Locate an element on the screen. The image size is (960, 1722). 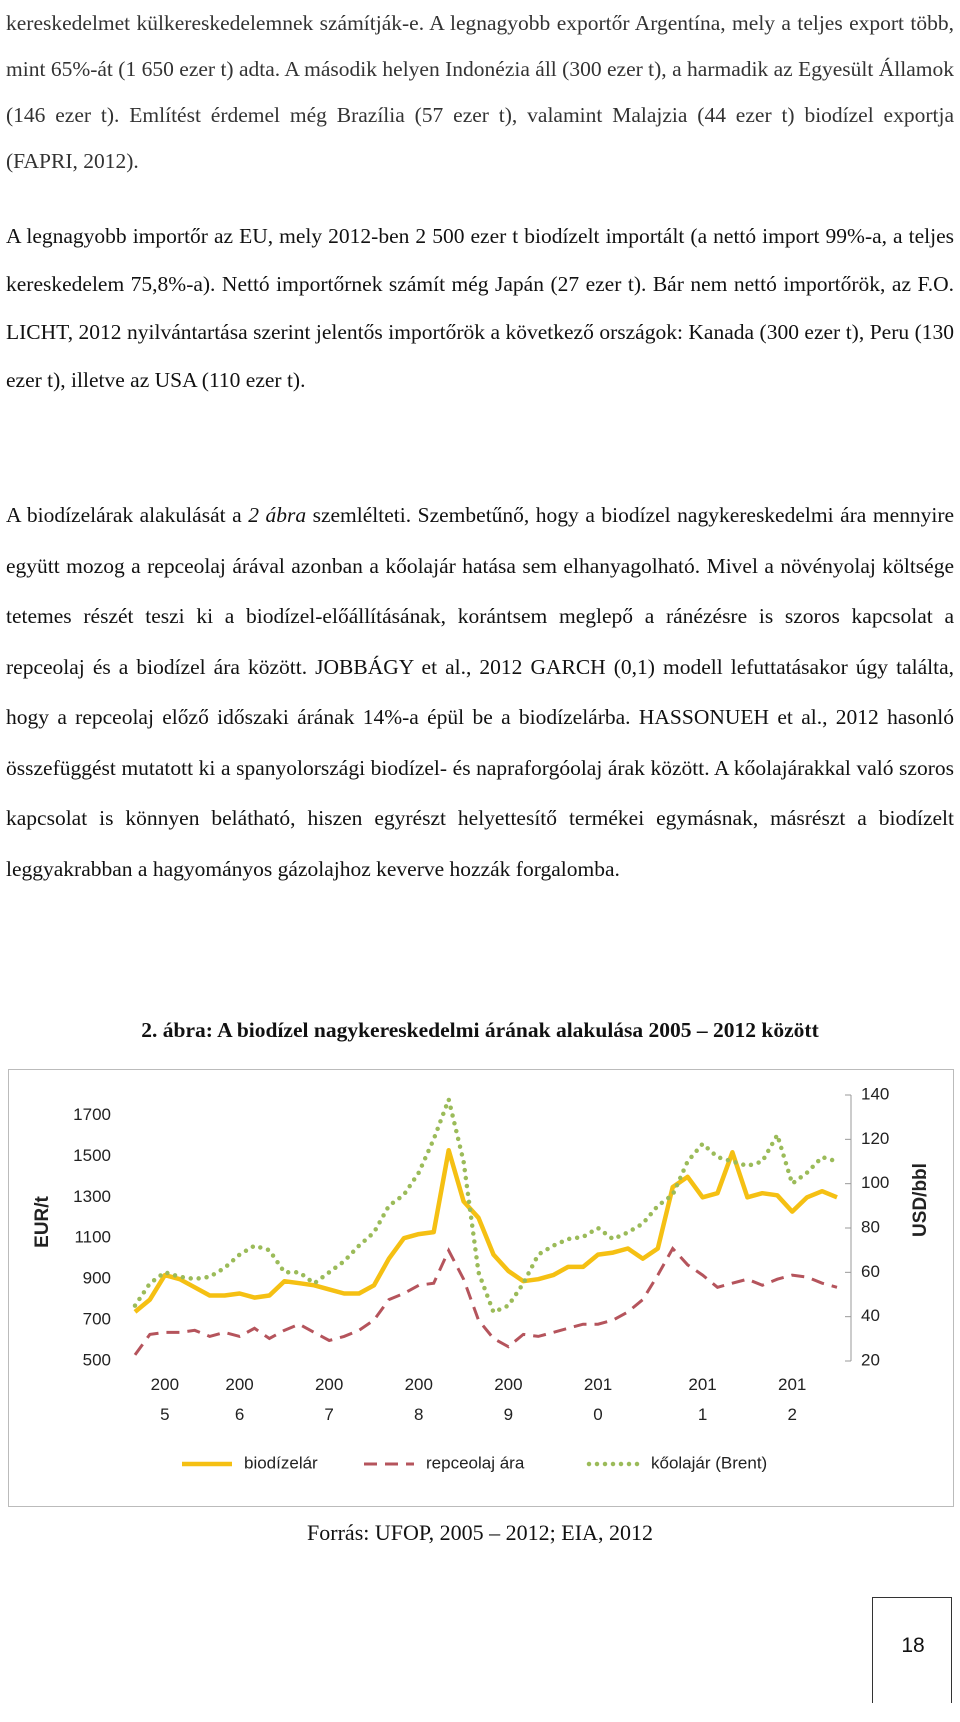
x-tick-label: 2010 is located at coordinates (598, 1399).